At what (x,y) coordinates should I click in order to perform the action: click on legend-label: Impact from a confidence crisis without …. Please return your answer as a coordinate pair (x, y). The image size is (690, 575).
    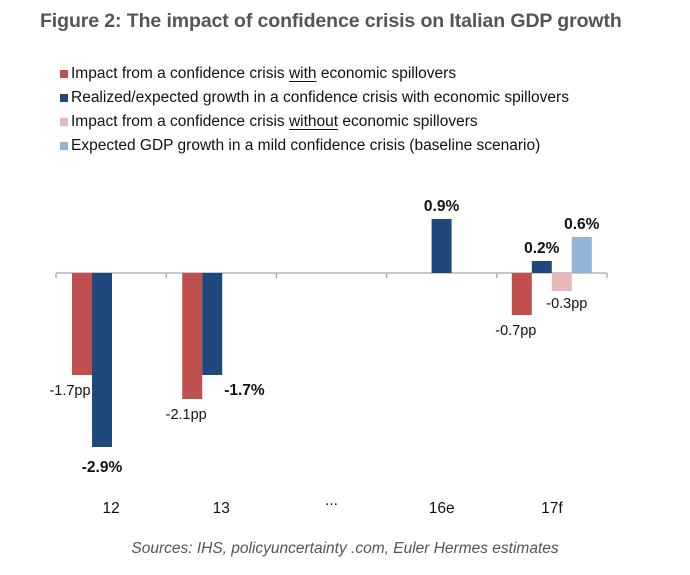
    Looking at the image, I should click on (274, 121).